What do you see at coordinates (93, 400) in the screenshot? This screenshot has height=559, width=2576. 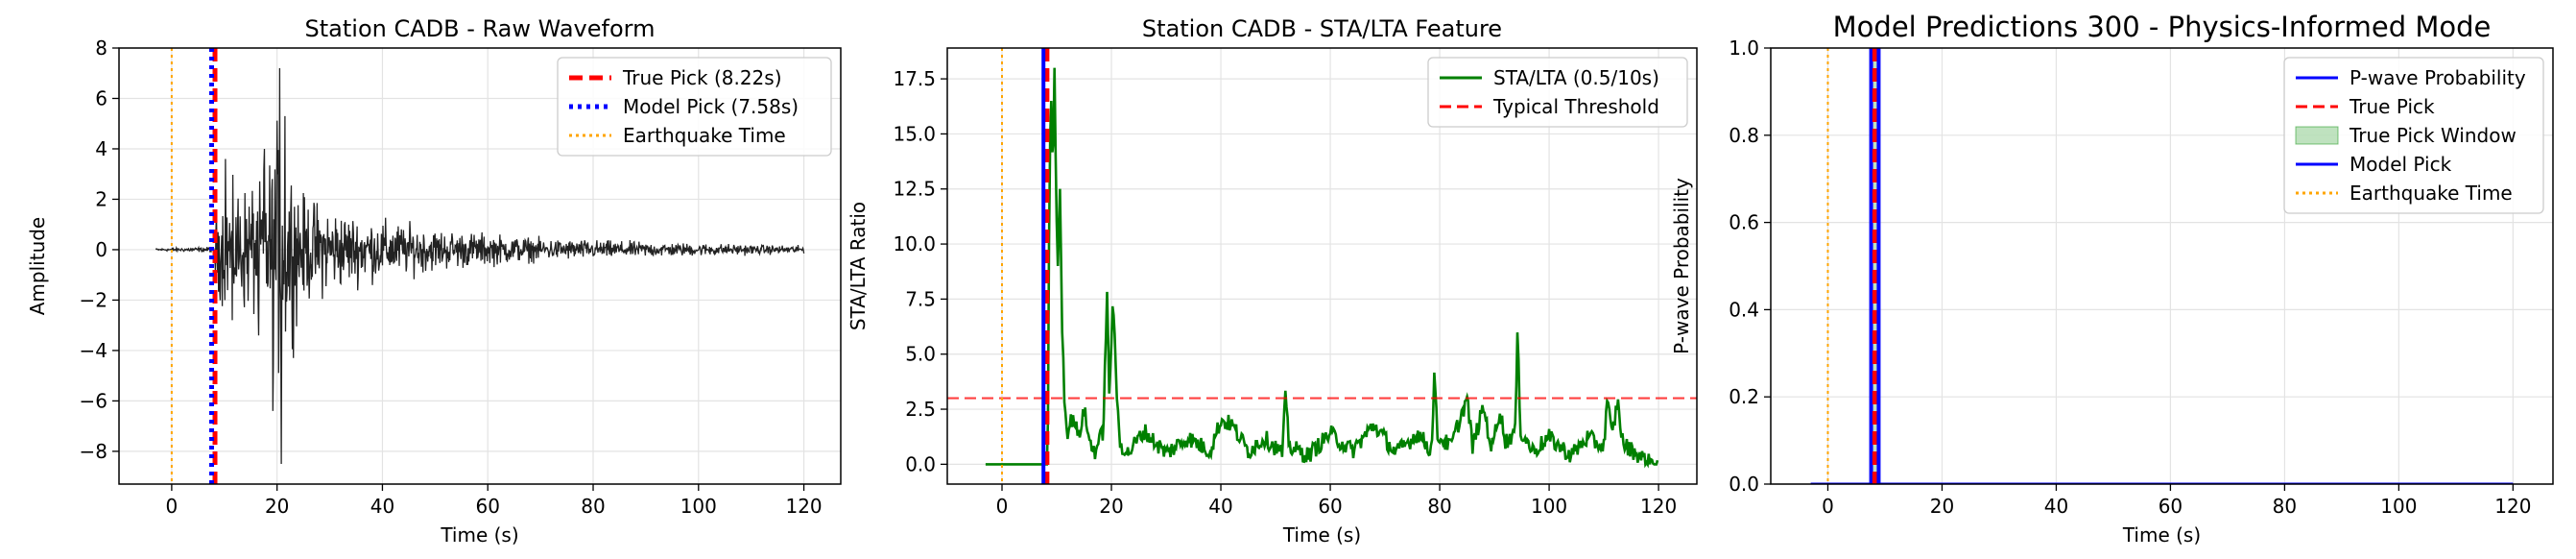 I see `y-tick-label: −6` at bounding box center [93, 400].